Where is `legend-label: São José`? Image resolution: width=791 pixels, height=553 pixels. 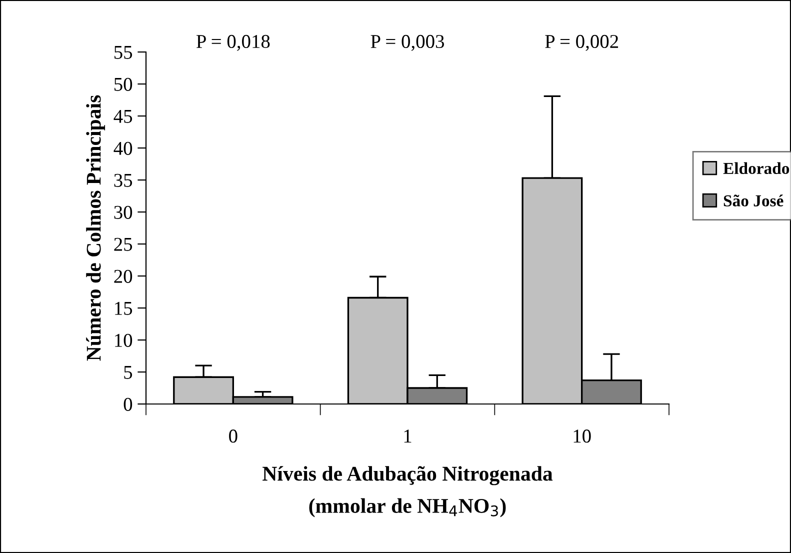 legend-label: São José is located at coordinates (754, 200).